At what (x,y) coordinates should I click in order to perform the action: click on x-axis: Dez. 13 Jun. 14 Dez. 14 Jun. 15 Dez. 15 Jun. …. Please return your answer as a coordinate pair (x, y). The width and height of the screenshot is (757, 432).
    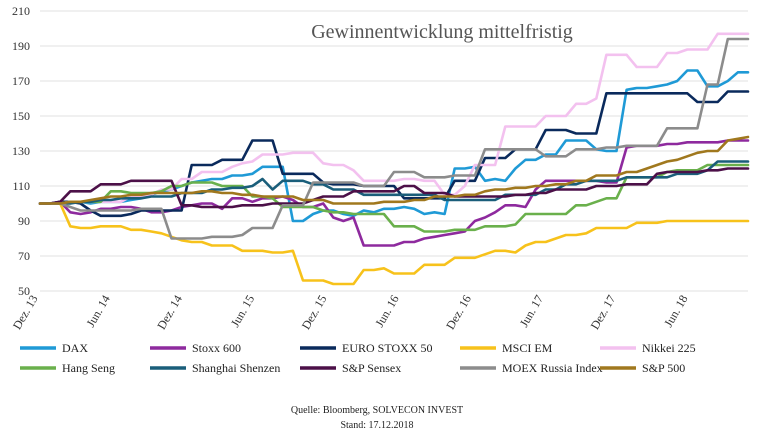
    Looking at the image, I should click on (350, 312).